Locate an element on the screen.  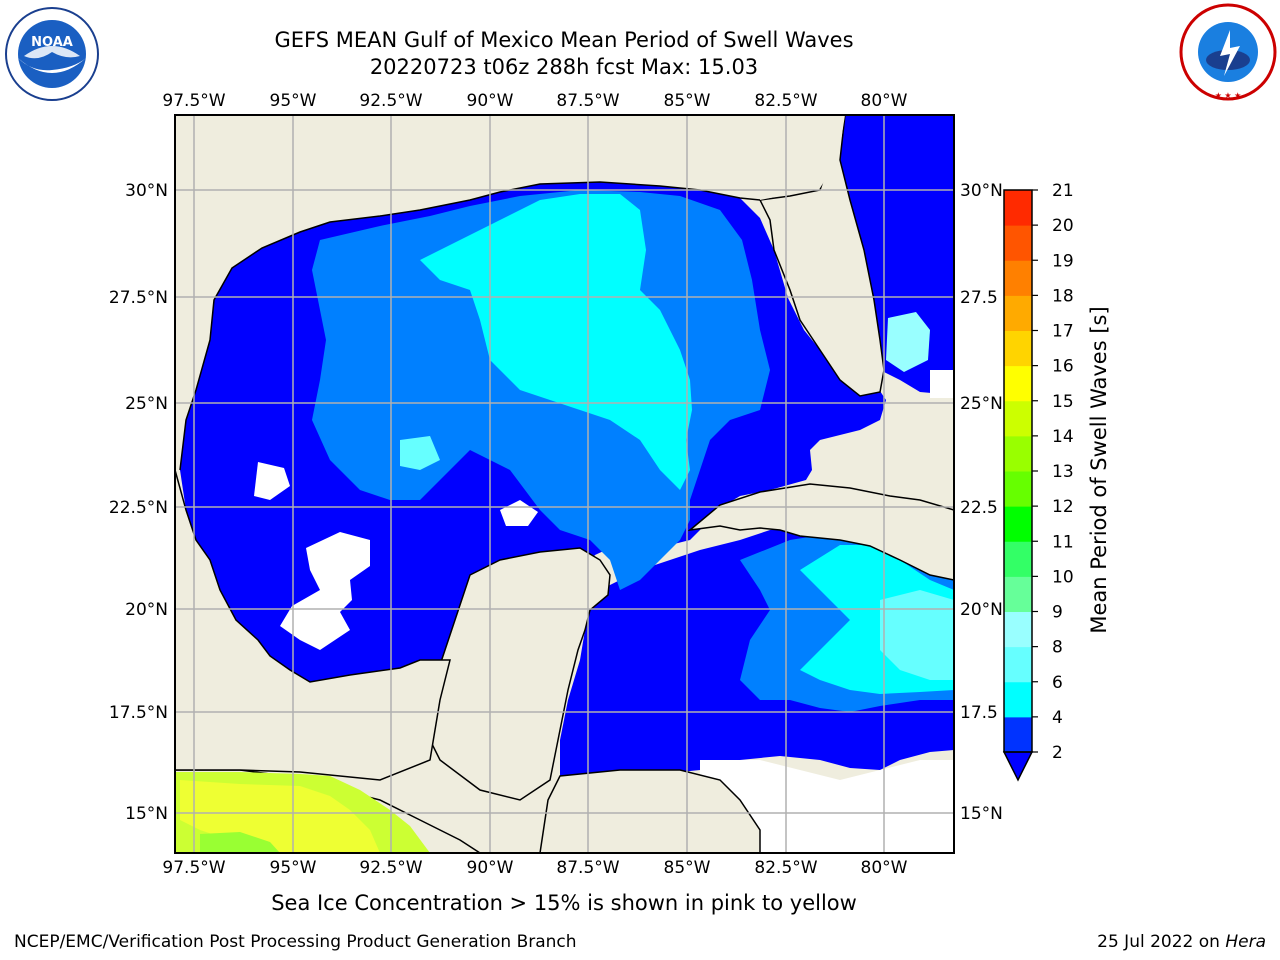
colorbar-tick-label: 17 is located at coordinates (1063, 332).